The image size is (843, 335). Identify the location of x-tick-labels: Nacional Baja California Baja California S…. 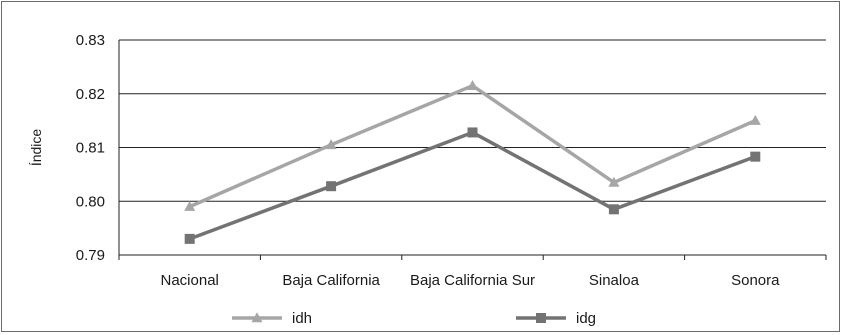
(471, 280).